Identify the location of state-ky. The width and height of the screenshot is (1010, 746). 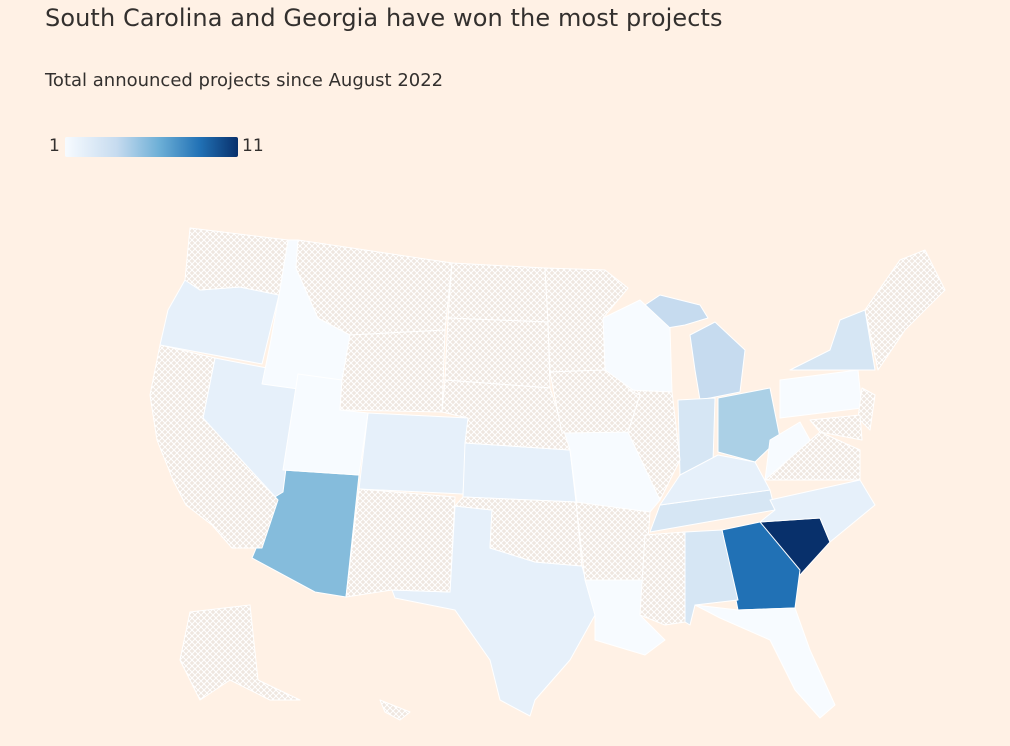
(715, 480).